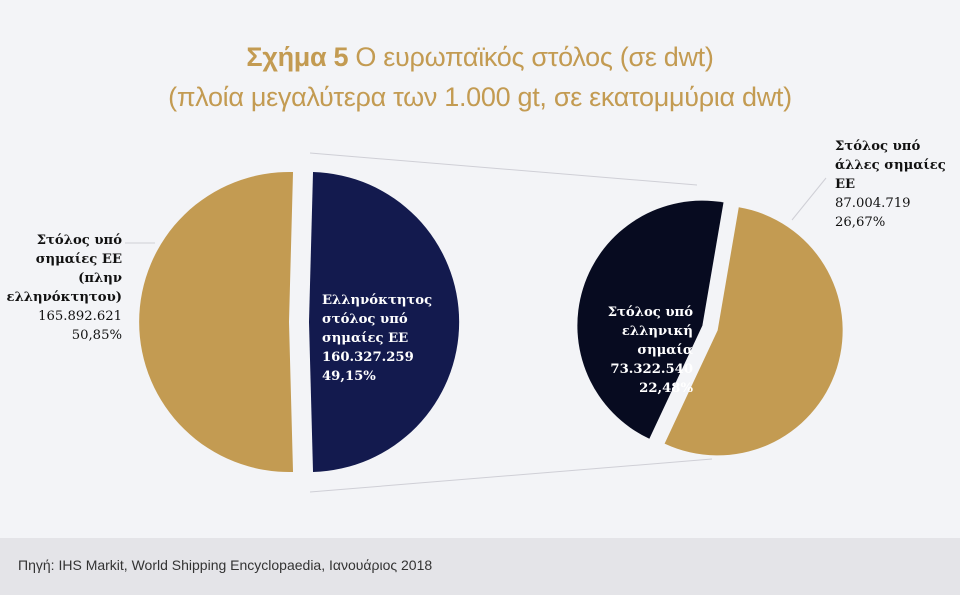 Image resolution: width=960 pixels, height=595 pixels. What do you see at coordinates (651, 369) in the screenshot?
I see `slice-value: 73.322.540` at bounding box center [651, 369].